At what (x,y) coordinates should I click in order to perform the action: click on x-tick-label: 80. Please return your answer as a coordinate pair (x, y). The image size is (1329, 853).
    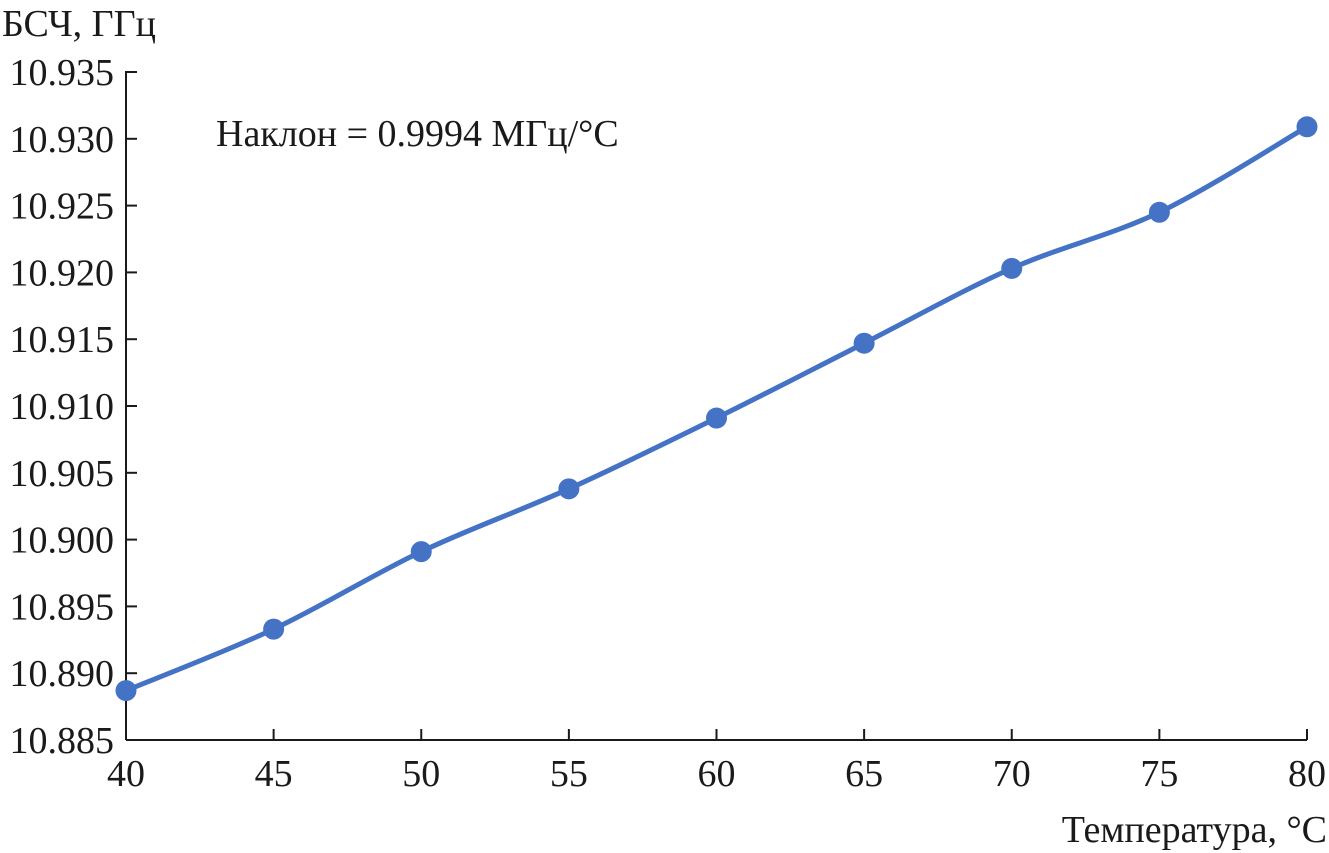
    Looking at the image, I should click on (1307, 774).